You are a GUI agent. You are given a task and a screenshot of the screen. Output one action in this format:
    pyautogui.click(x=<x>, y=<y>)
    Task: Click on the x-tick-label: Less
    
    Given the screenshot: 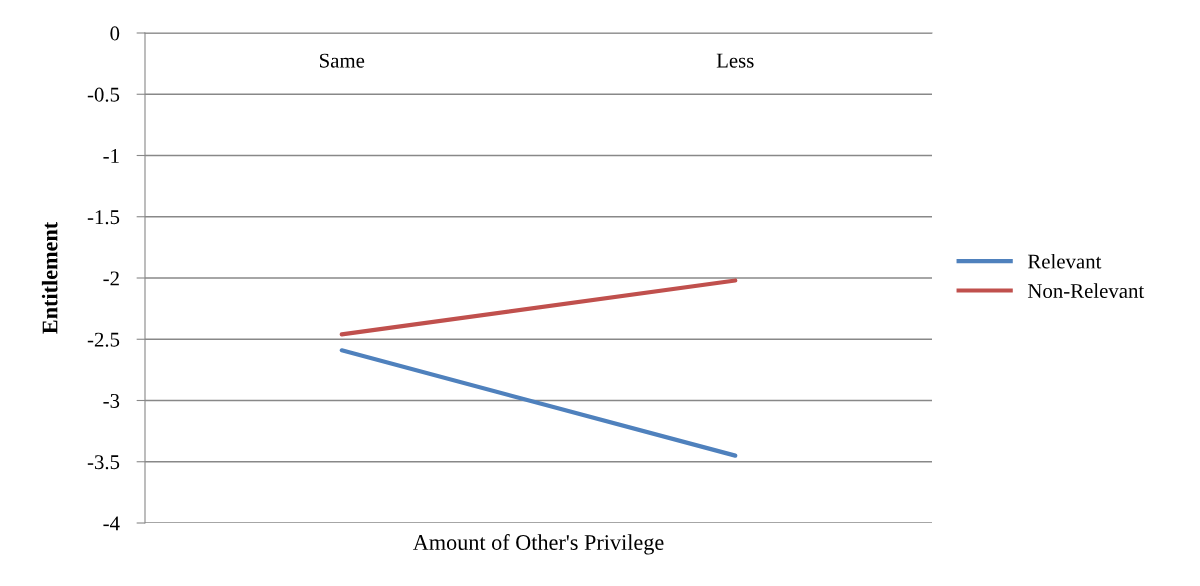 What is the action you would take?
    pyautogui.click(x=735, y=60)
    